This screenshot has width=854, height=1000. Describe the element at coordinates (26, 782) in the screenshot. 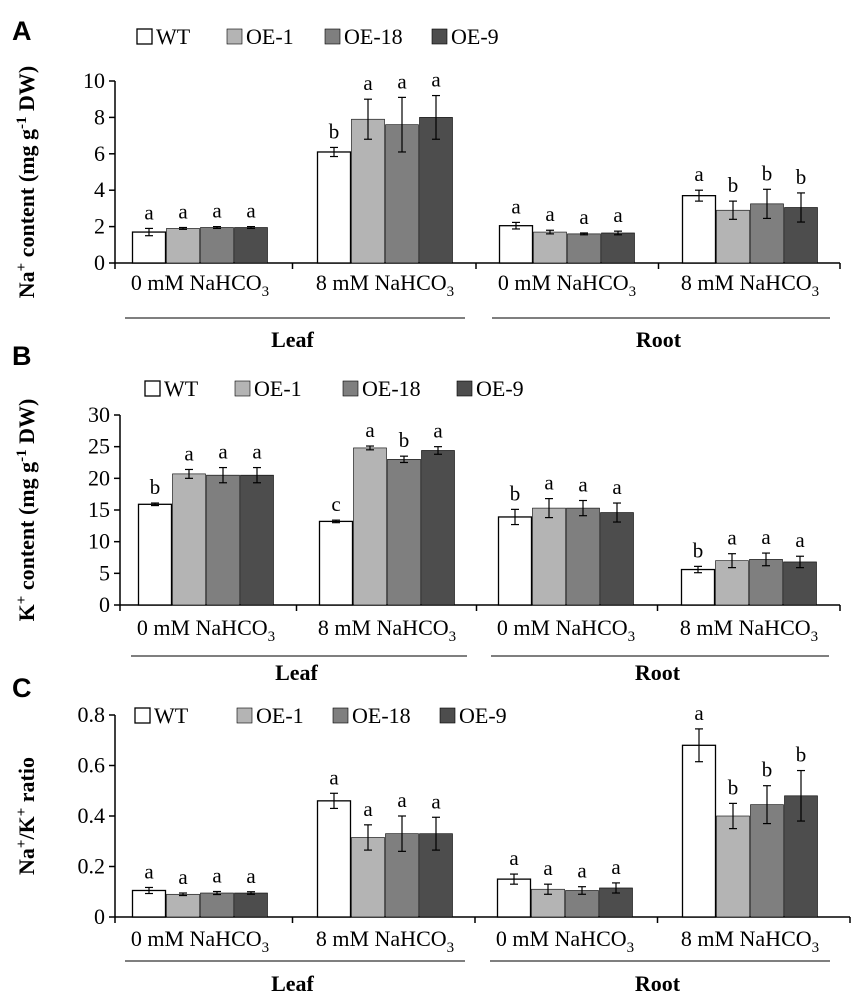

I see `y-axis-title-part: ratio` at that location.